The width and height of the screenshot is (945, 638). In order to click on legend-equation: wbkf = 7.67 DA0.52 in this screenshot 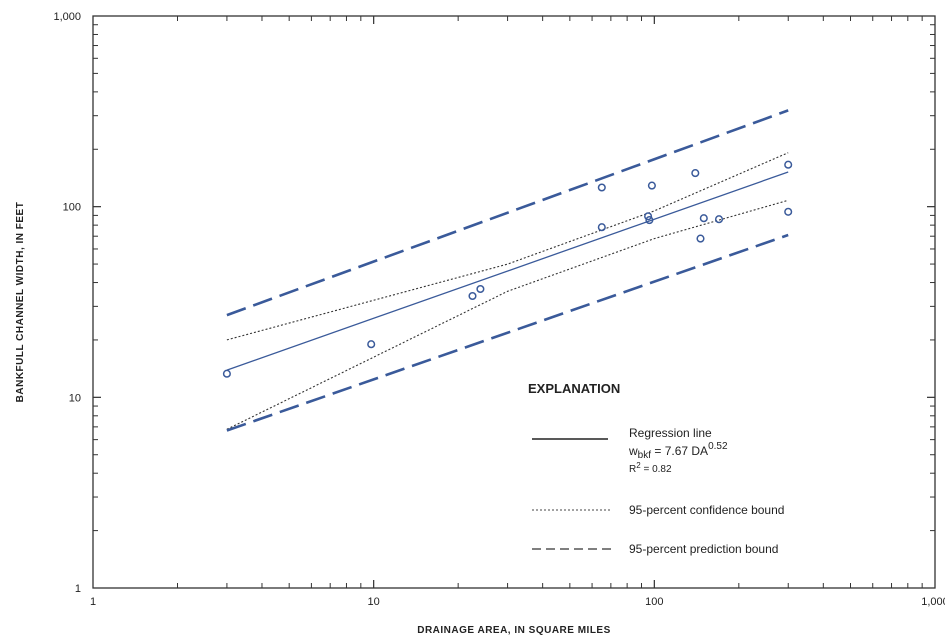, I will do `click(678, 451)`.